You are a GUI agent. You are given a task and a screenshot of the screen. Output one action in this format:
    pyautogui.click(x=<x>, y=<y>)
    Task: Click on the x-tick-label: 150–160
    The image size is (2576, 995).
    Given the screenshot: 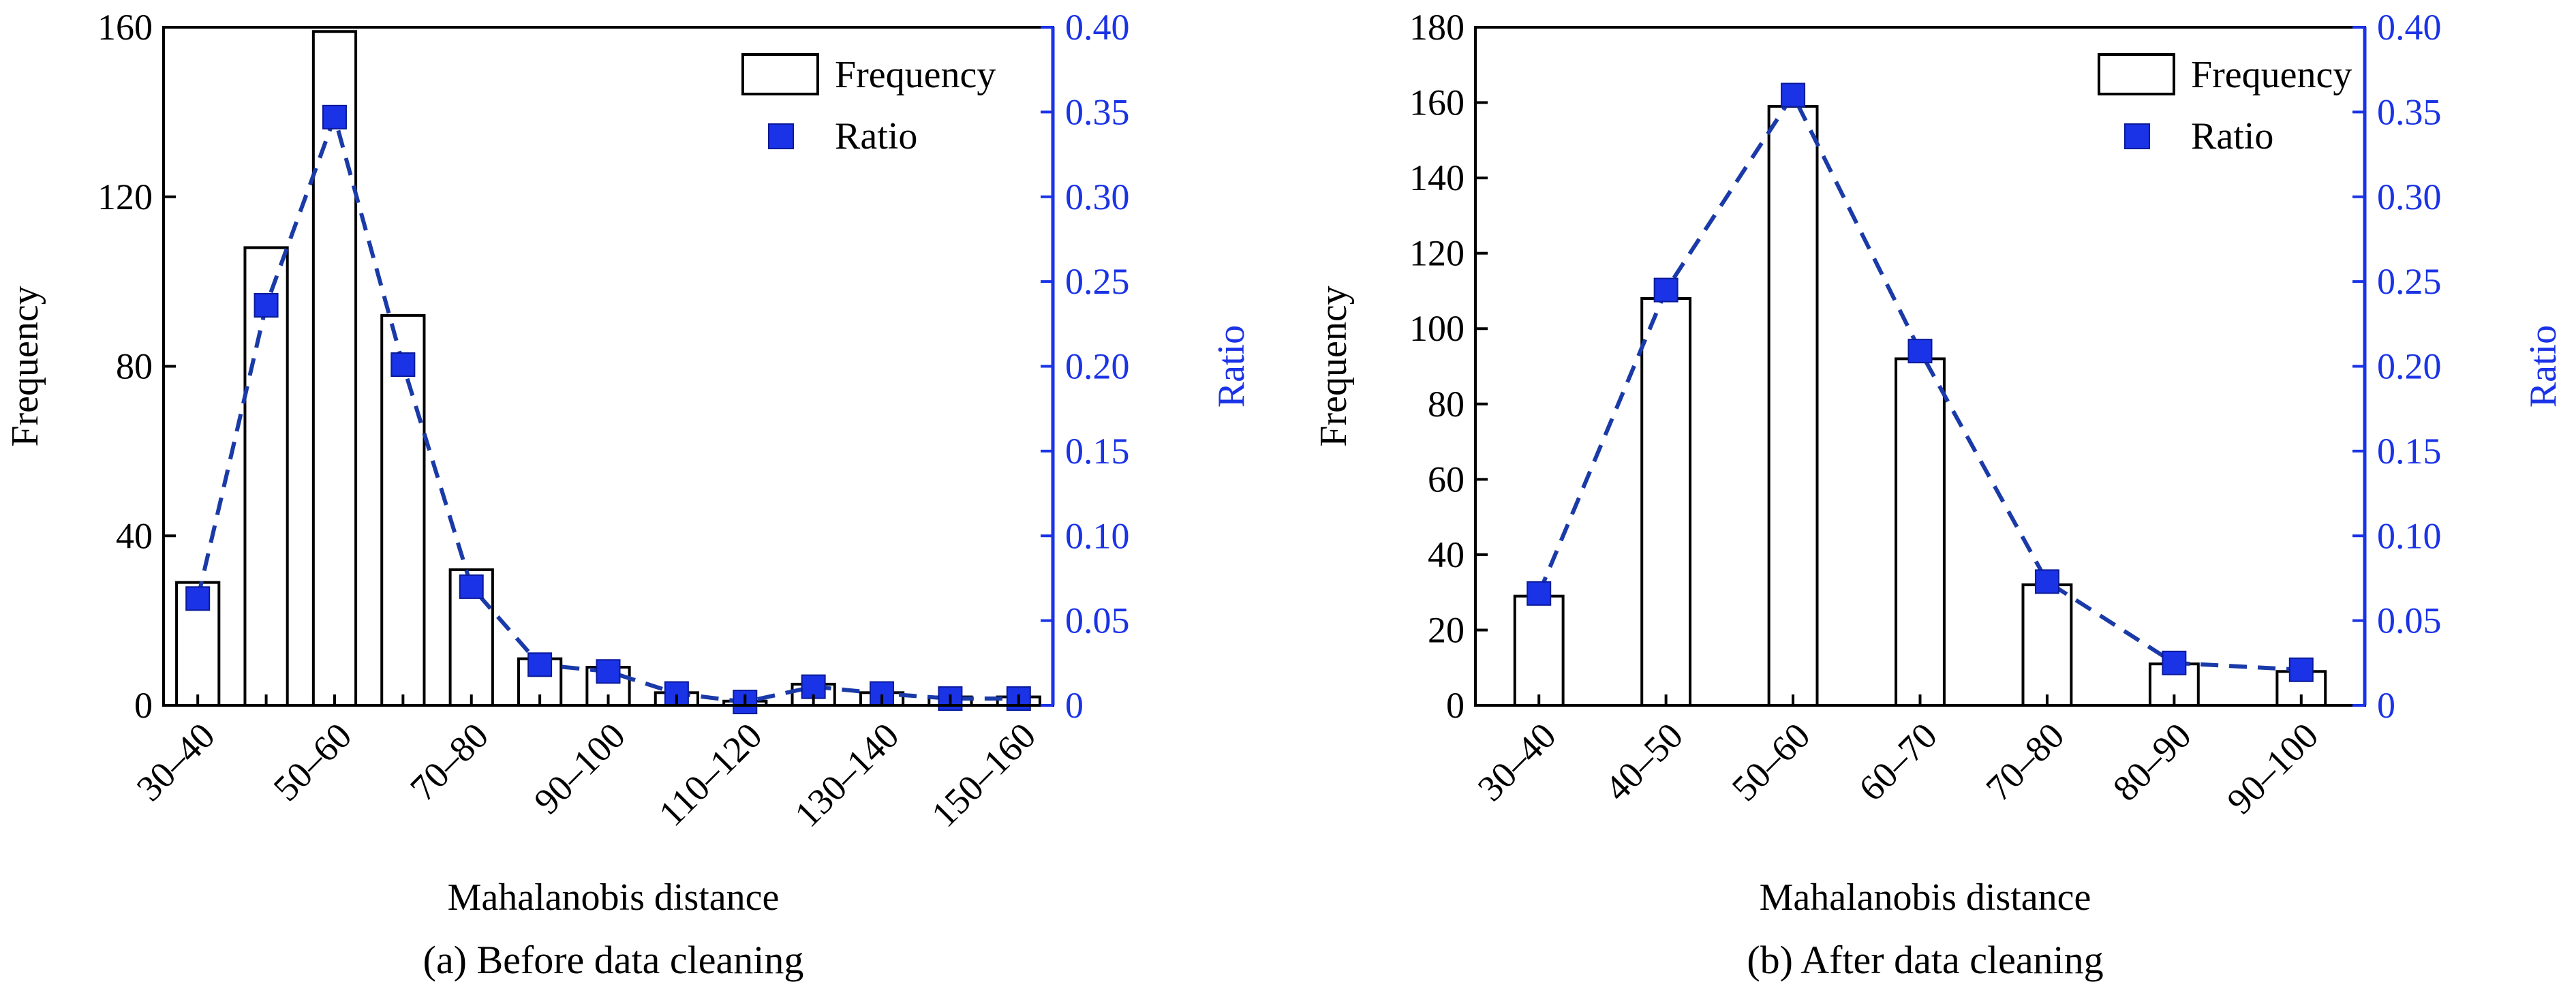 What is the action you would take?
    pyautogui.click(x=983, y=775)
    